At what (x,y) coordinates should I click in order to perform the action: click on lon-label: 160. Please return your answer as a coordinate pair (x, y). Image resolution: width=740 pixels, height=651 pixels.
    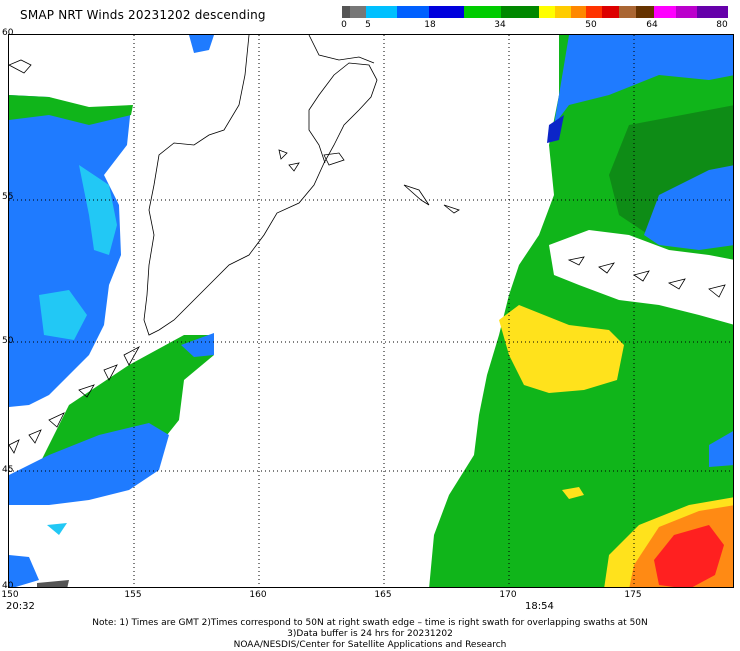
    Looking at the image, I should click on (258, 595).